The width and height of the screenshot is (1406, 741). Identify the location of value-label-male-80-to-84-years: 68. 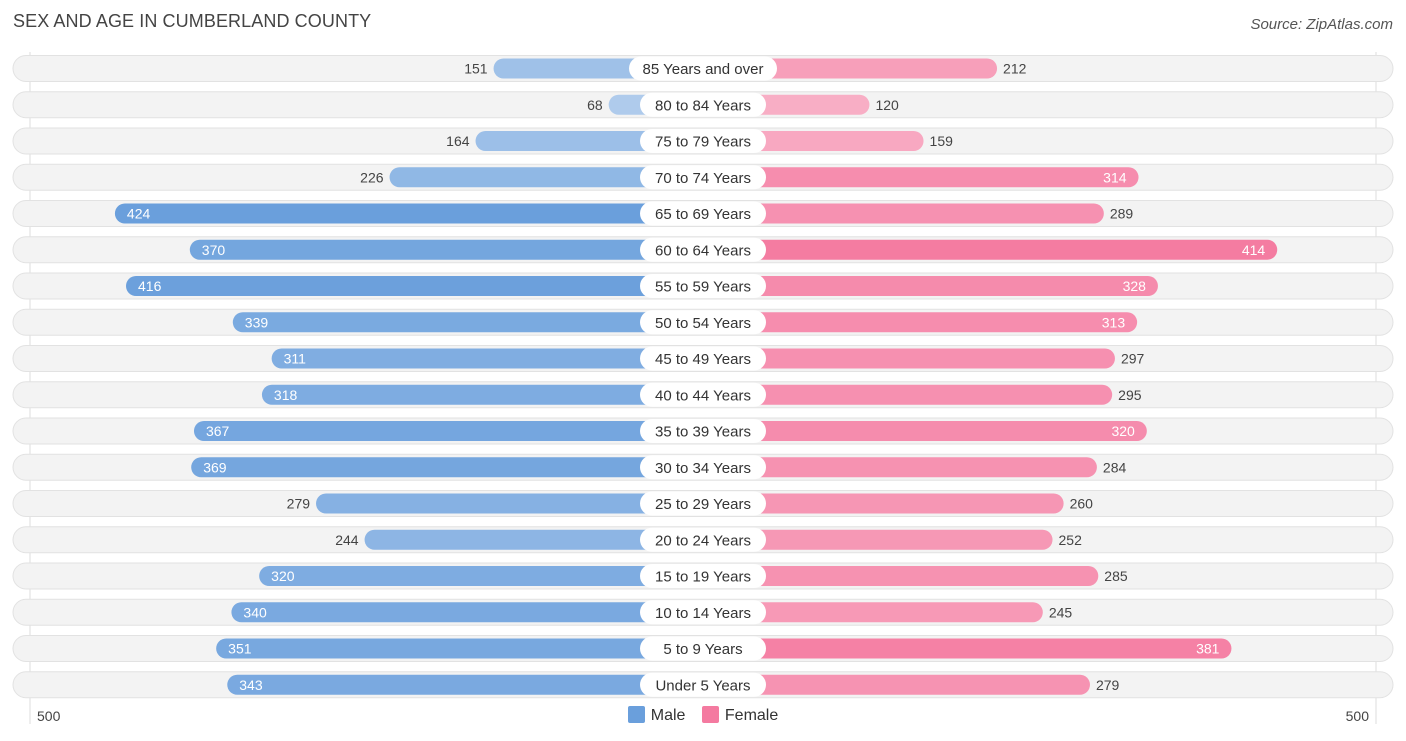
(595, 105).